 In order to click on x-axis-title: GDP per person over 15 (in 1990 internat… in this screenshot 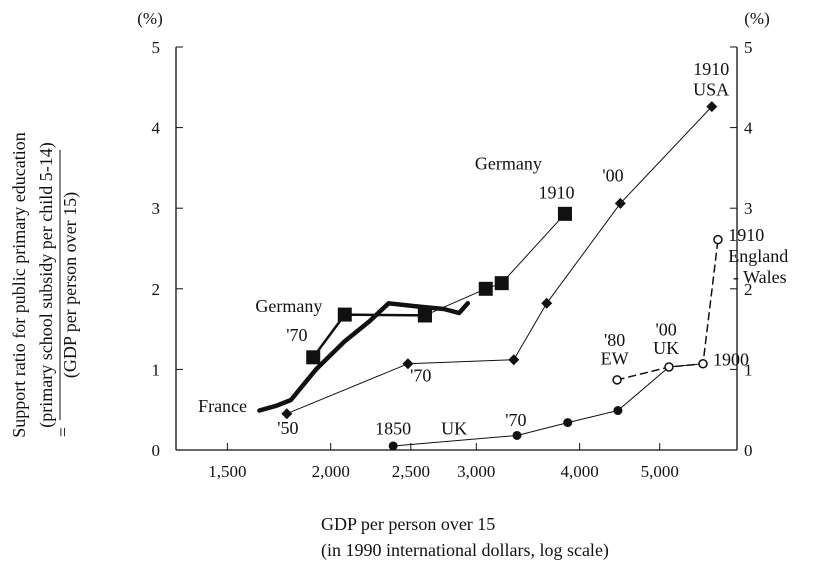, I will do `click(465, 537)`.